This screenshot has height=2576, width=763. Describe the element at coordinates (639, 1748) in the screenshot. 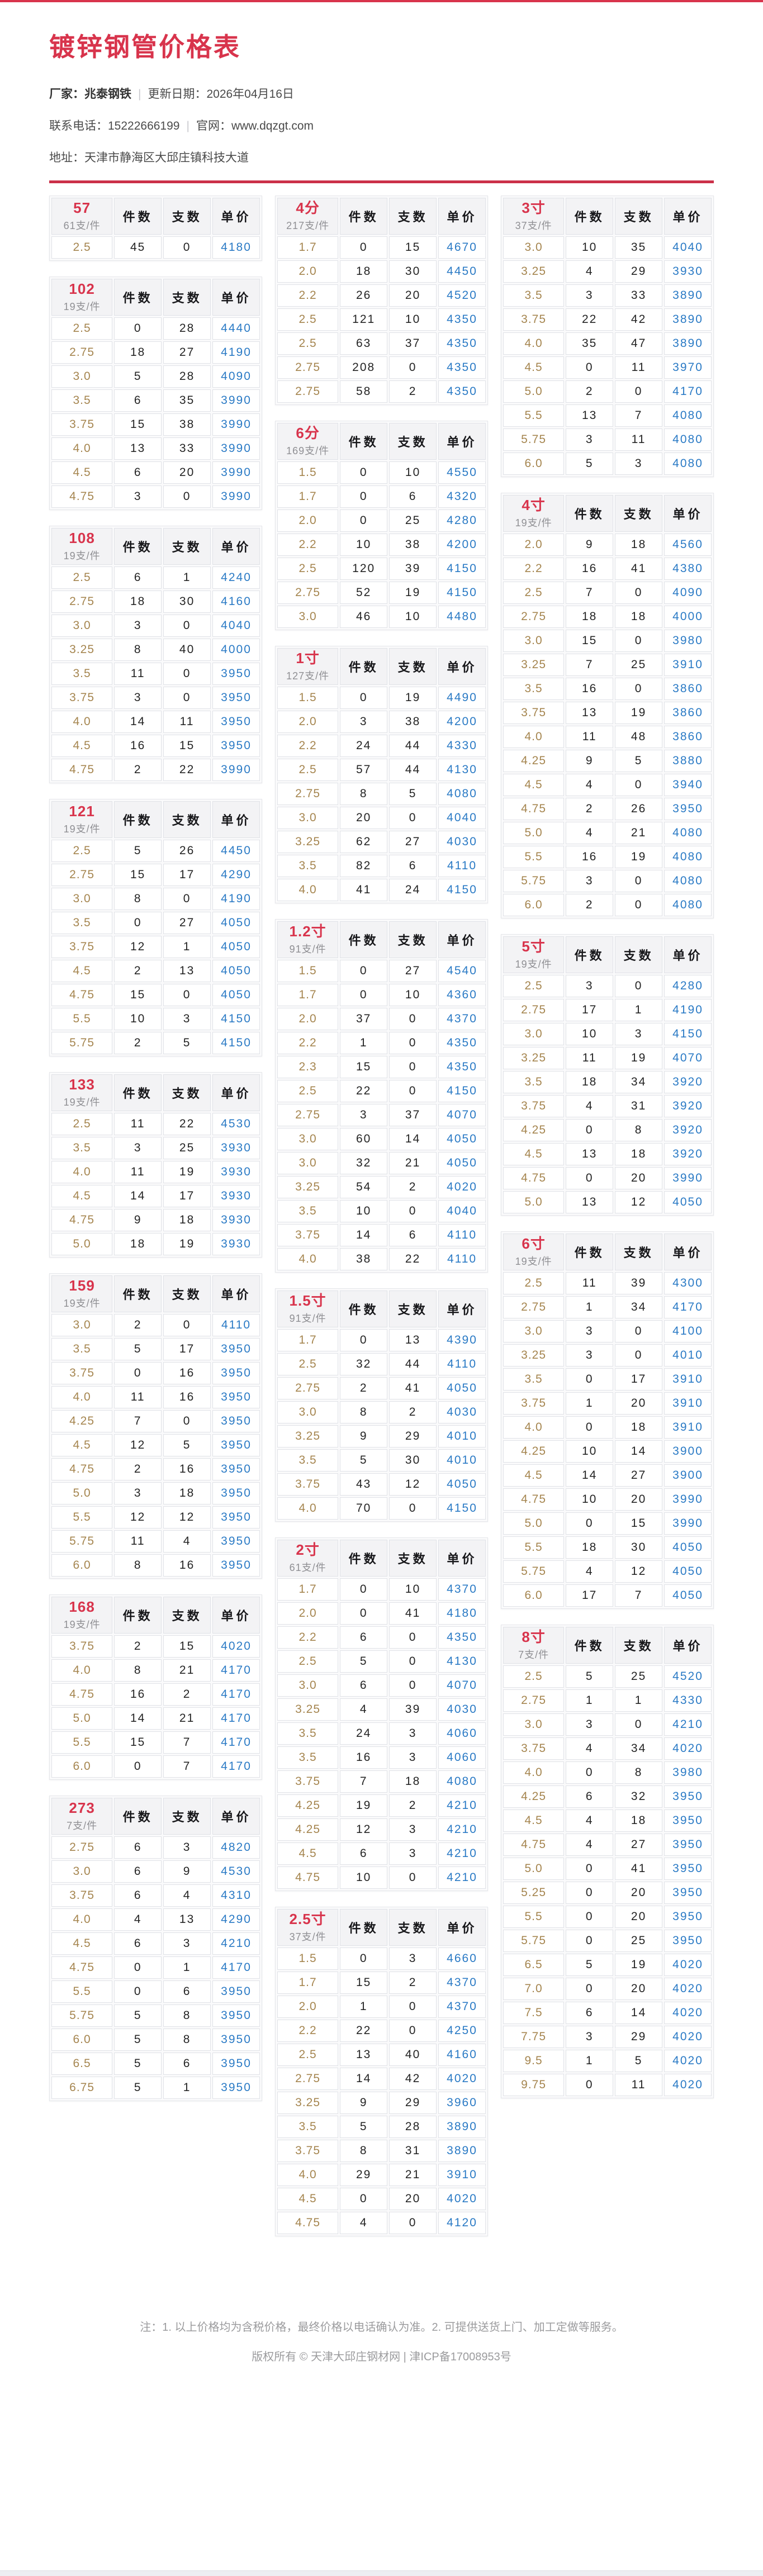

I see `tubes-value: 34` at that location.